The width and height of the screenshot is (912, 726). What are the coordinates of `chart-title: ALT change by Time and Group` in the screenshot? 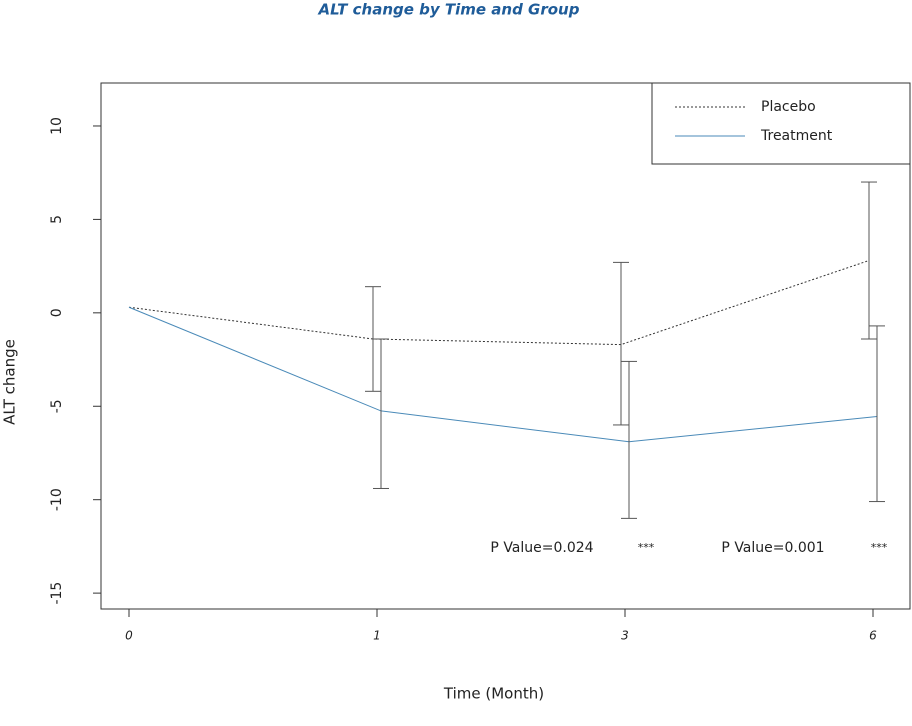 It's located at (449, 10).